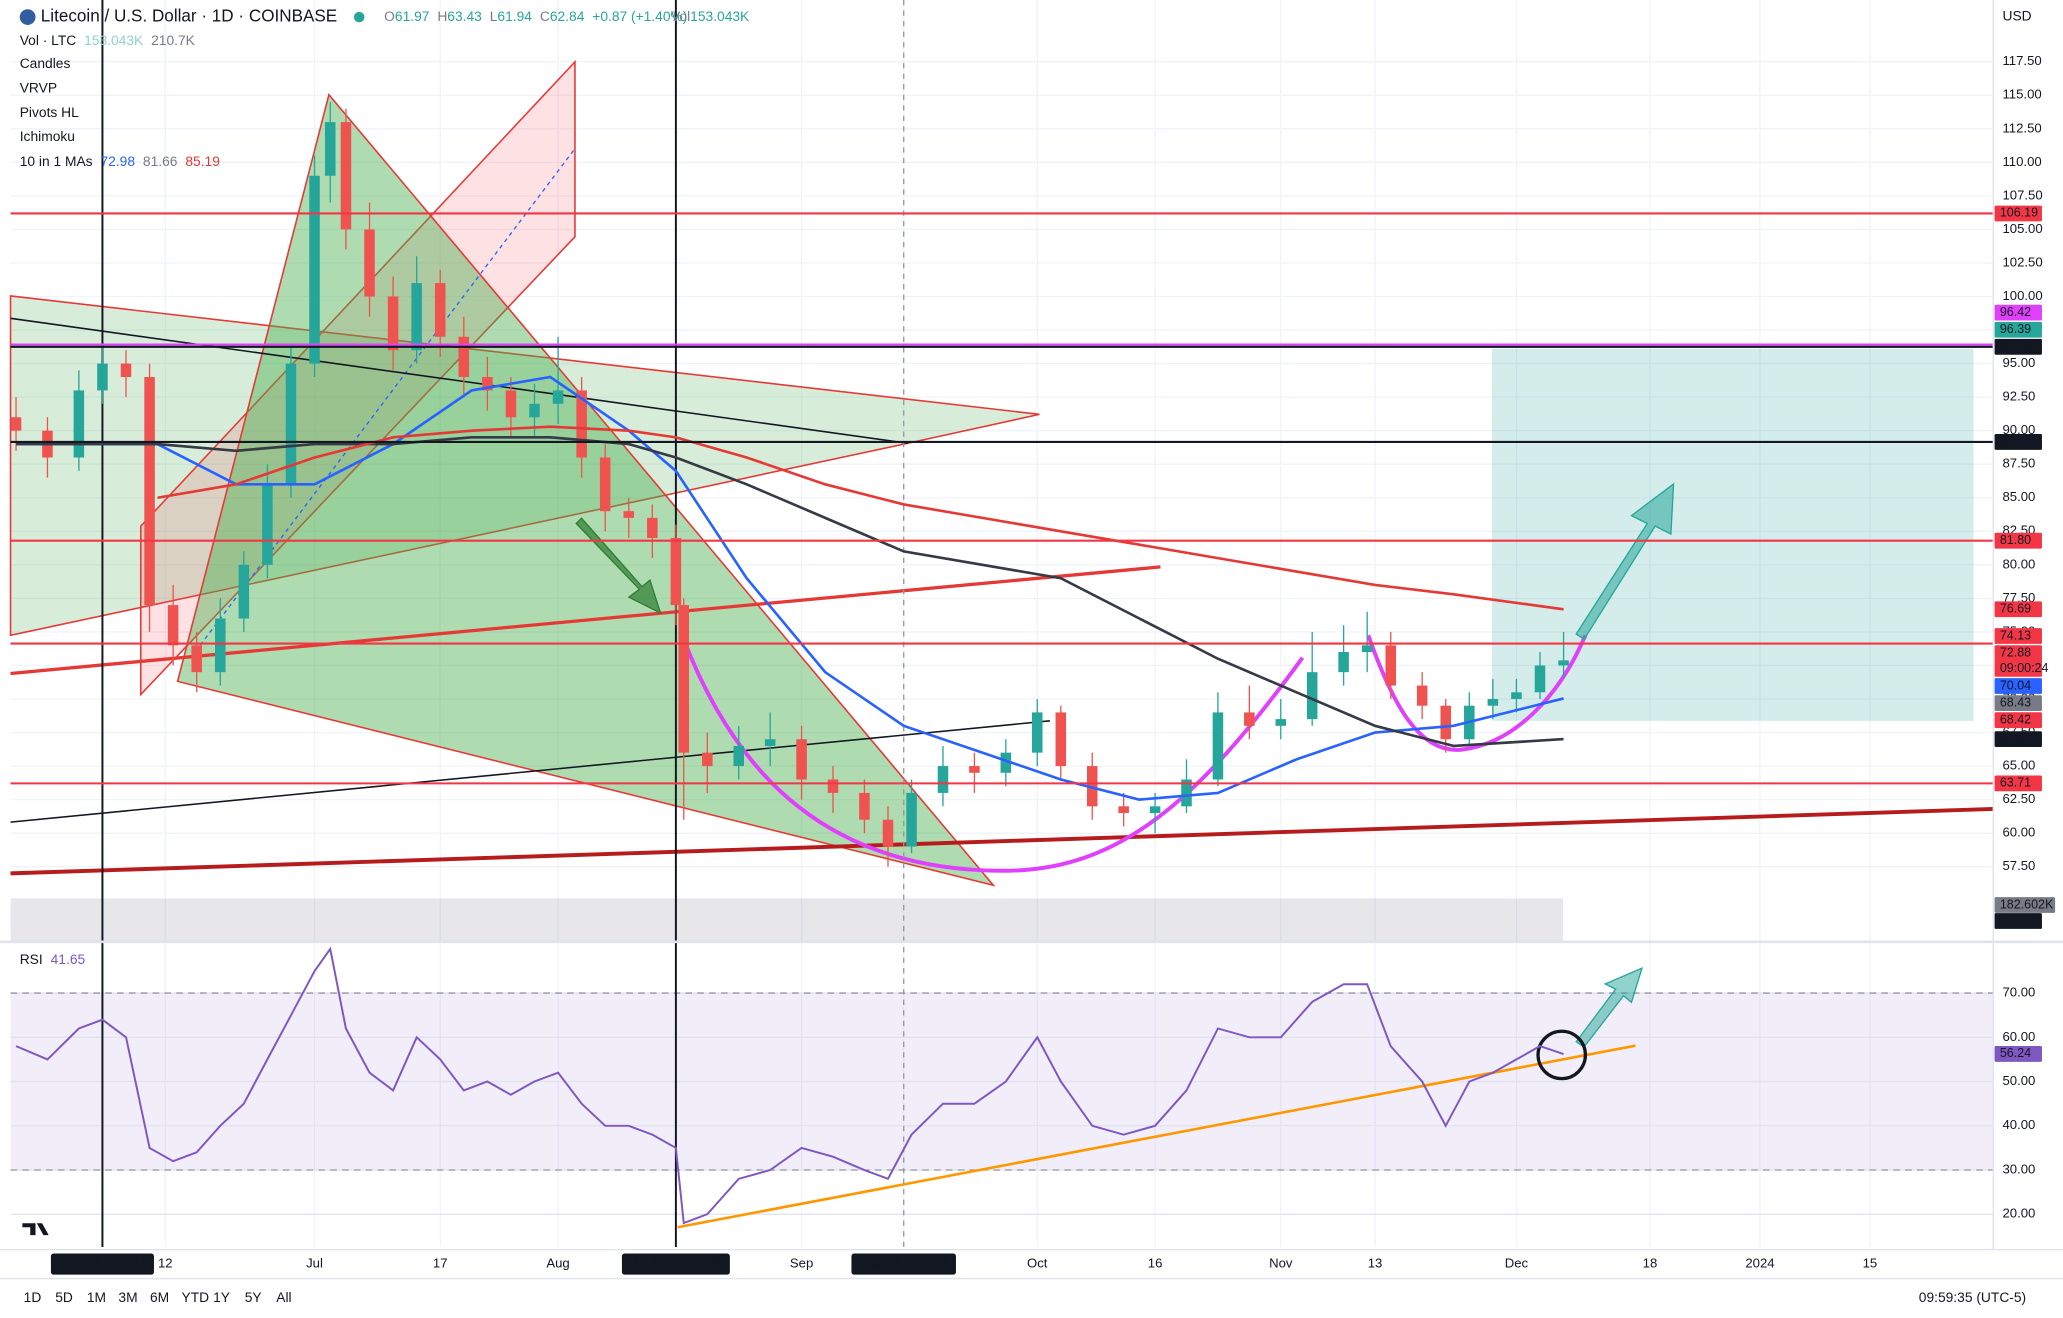  Describe the element at coordinates (2015, 1053) in the screenshot. I see `rsi-label: 56.24` at that location.